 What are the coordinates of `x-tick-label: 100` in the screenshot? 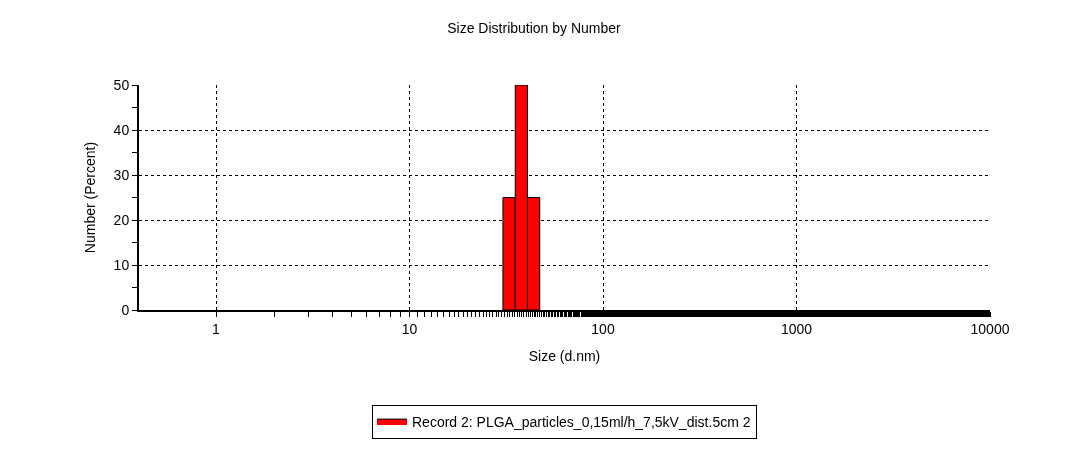 It's located at (603, 328).